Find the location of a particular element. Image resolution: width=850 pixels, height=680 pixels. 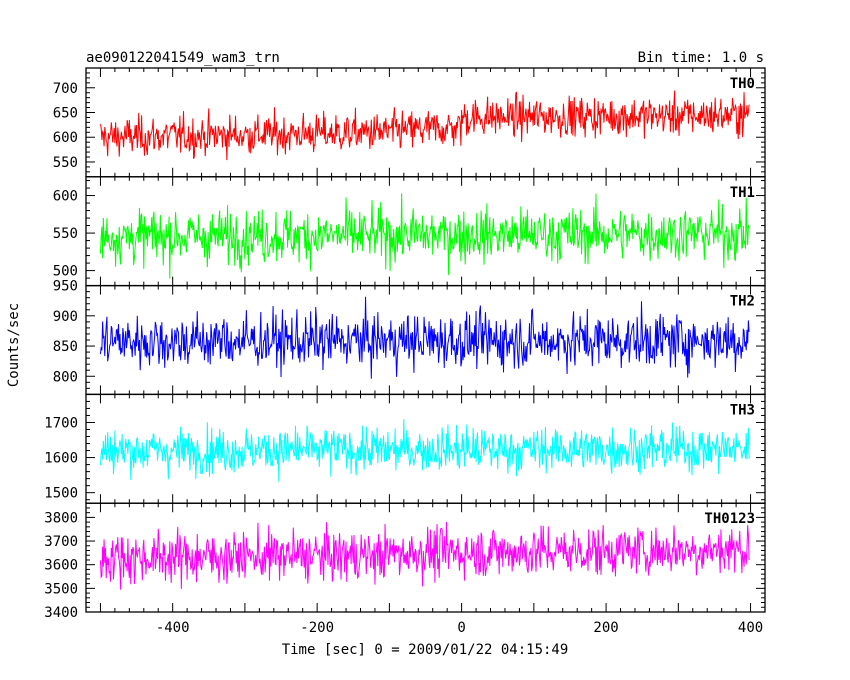

x-axis: -400 -200 0 200 400 is located at coordinates (459, 628).